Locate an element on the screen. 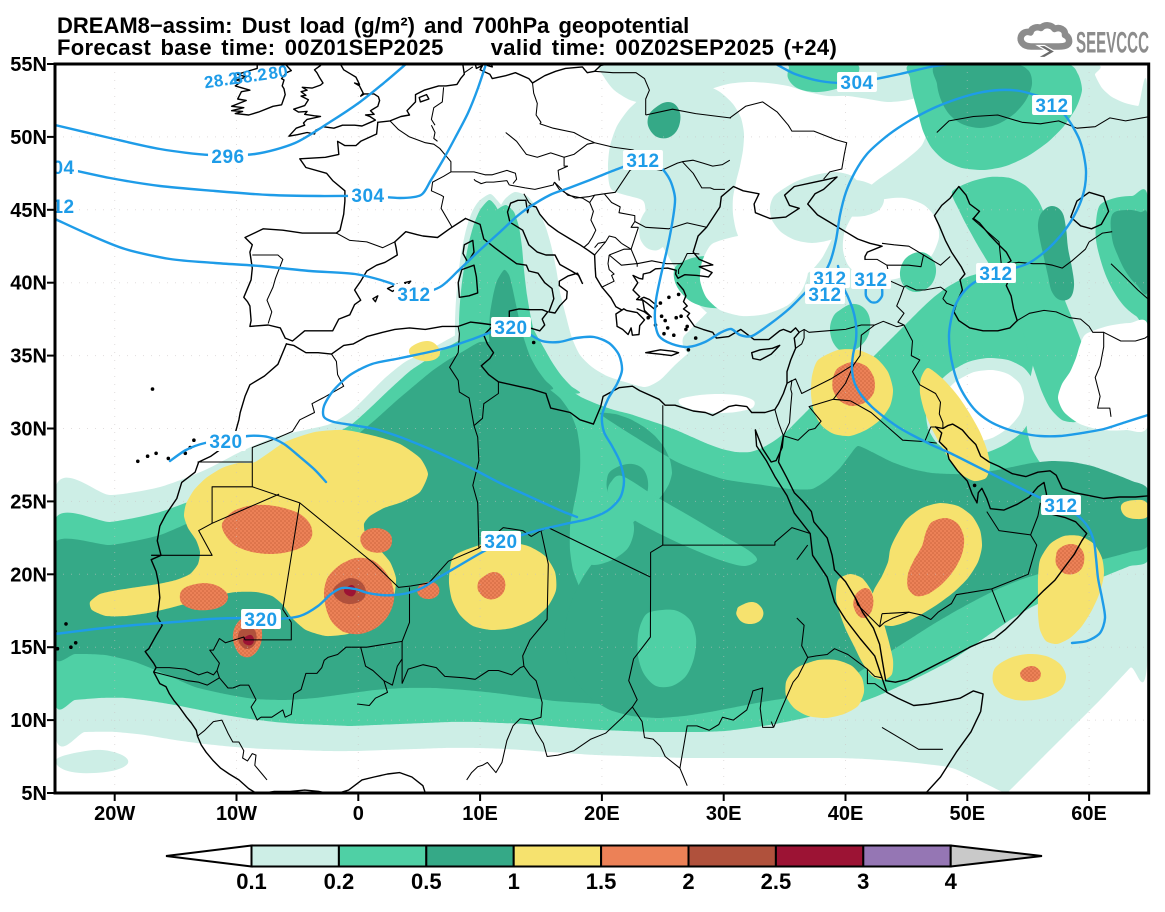  svg-text: 30N is located at coordinates (28, 430).